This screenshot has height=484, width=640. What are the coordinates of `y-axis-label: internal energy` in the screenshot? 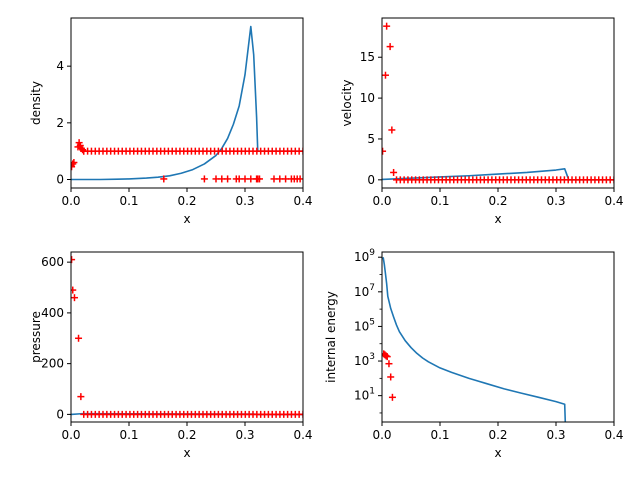 It's located at (331, 337).